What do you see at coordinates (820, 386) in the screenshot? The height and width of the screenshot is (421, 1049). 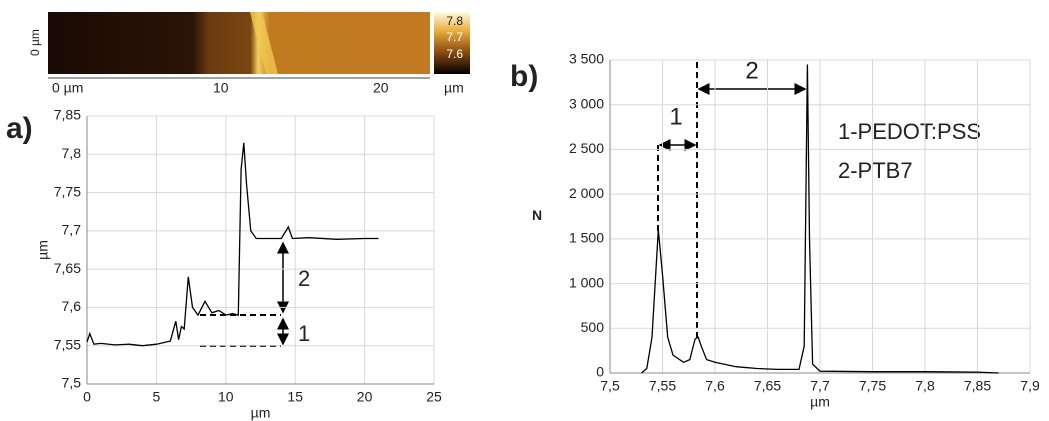 I see `x-tick-label: 7,7` at bounding box center [820, 386].